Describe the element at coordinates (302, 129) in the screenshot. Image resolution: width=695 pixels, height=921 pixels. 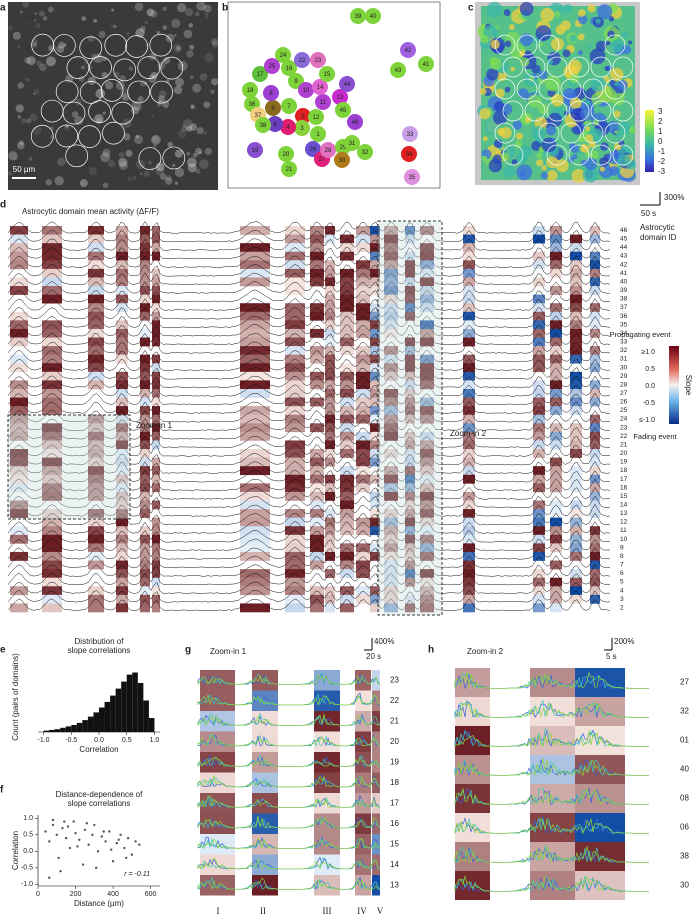
I see `label: 3` at that location.